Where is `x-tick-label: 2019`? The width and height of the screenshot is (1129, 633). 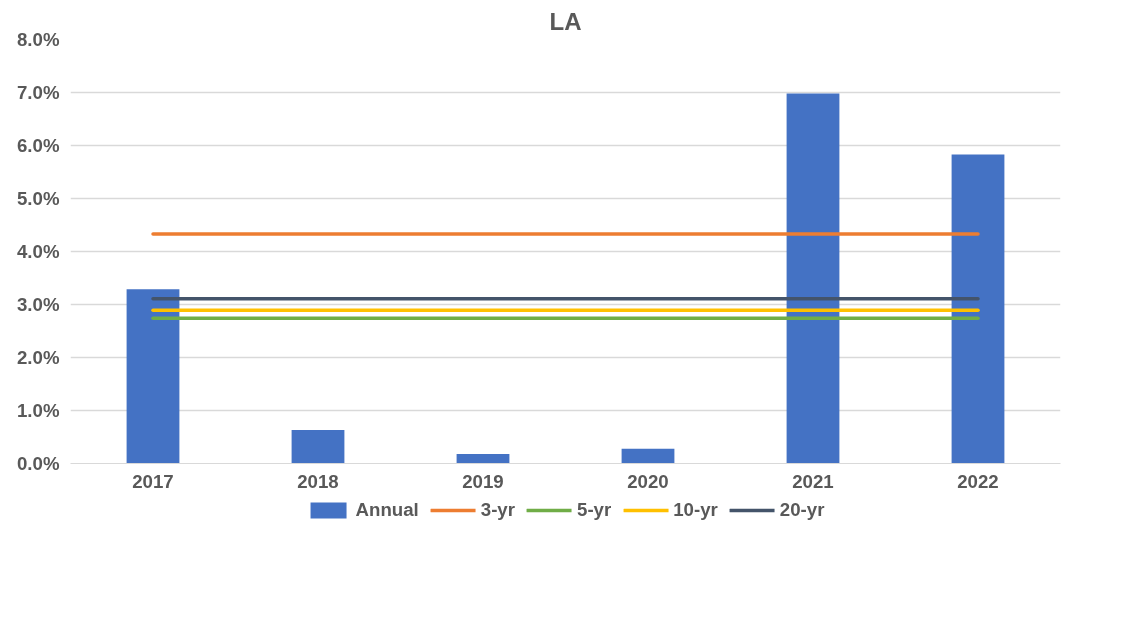 x-tick-label: 2019 is located at coordinates (483, 481).